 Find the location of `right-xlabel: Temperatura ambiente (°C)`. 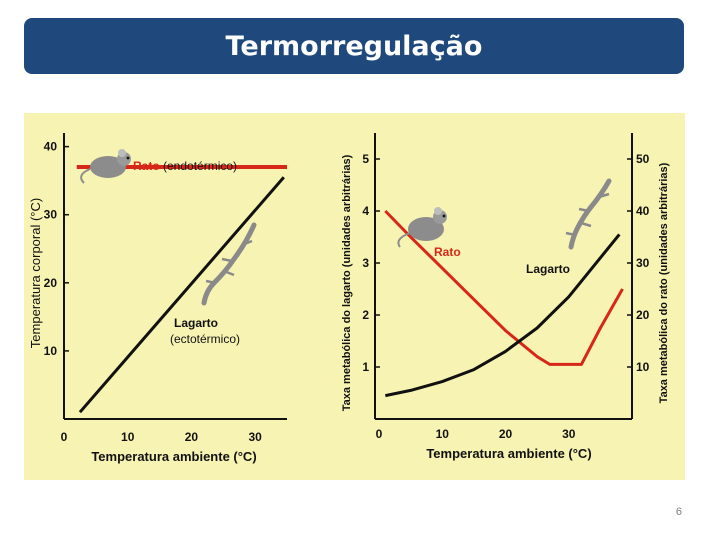

right-xlabel: Temperatura ambiente (°C) is located at coordinates (508, 453).